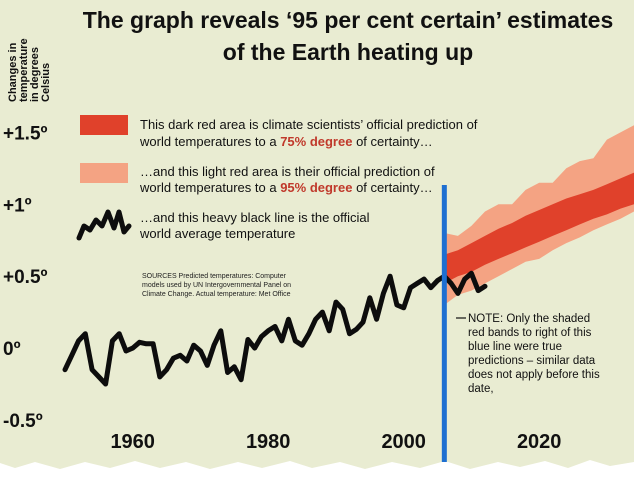 The height and width of the screenshot is (480, 634). What do you see at coordinates (458, 293) in the screenshot?
I see `data-point-2008` at bounding box center [458, 293].